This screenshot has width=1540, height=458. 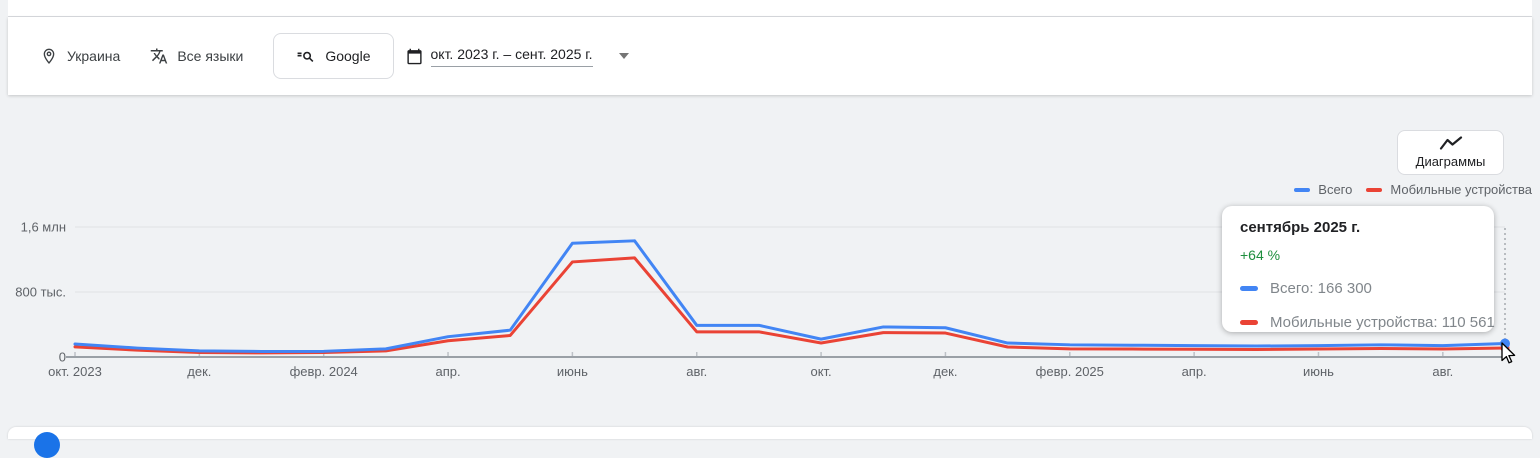 I want to click on legend-total-label: Всего, so click(x=1335, y=189).